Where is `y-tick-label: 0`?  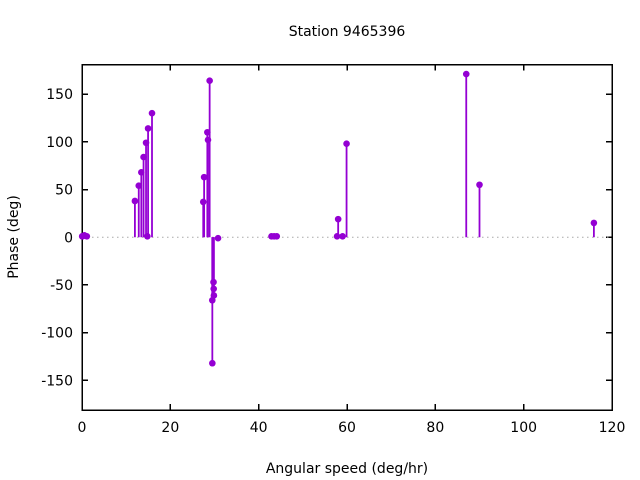
y-tick-label: 0 is located at coordinates (68, 238).